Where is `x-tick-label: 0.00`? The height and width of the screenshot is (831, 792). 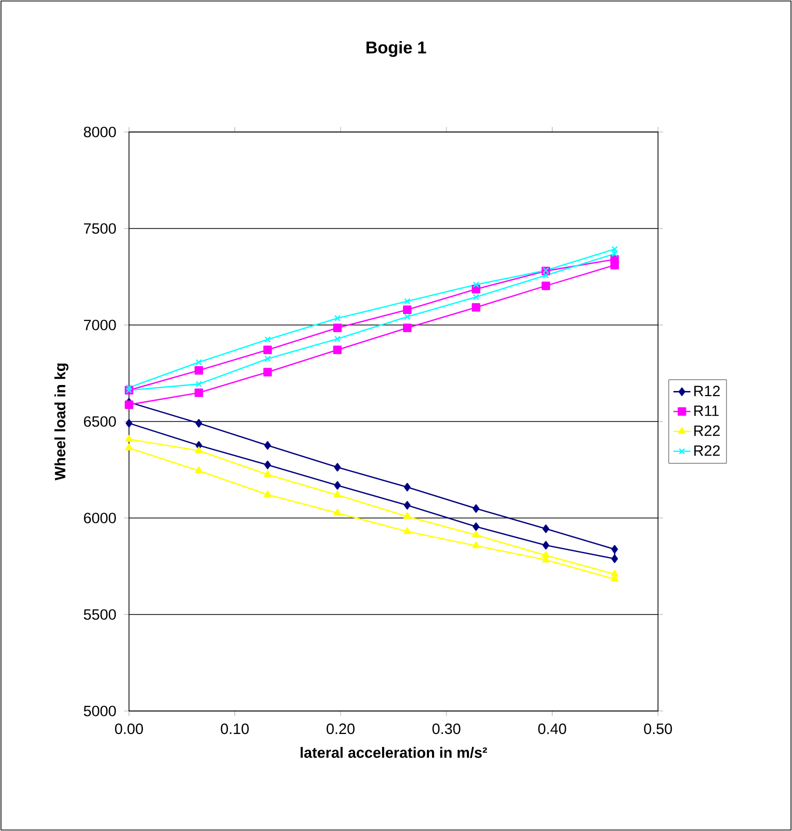
x-tick-label: 0.00 is located at coordinates (129, 729).